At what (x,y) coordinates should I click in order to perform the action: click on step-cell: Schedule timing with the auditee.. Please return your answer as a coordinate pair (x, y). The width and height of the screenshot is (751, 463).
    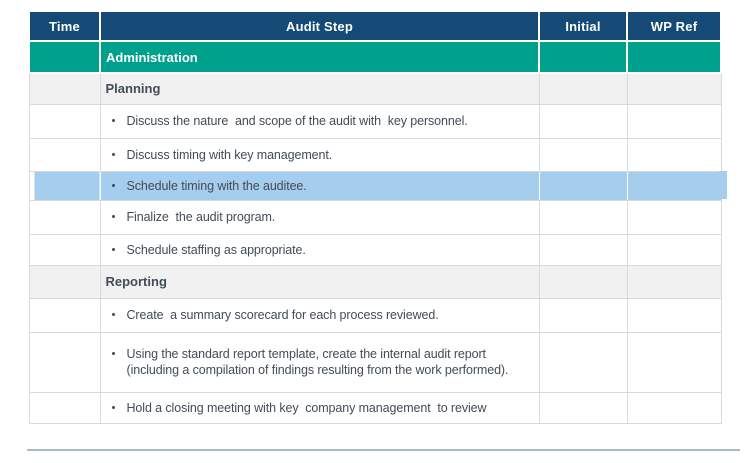
    Looking at the image, I should click on (319, 185).